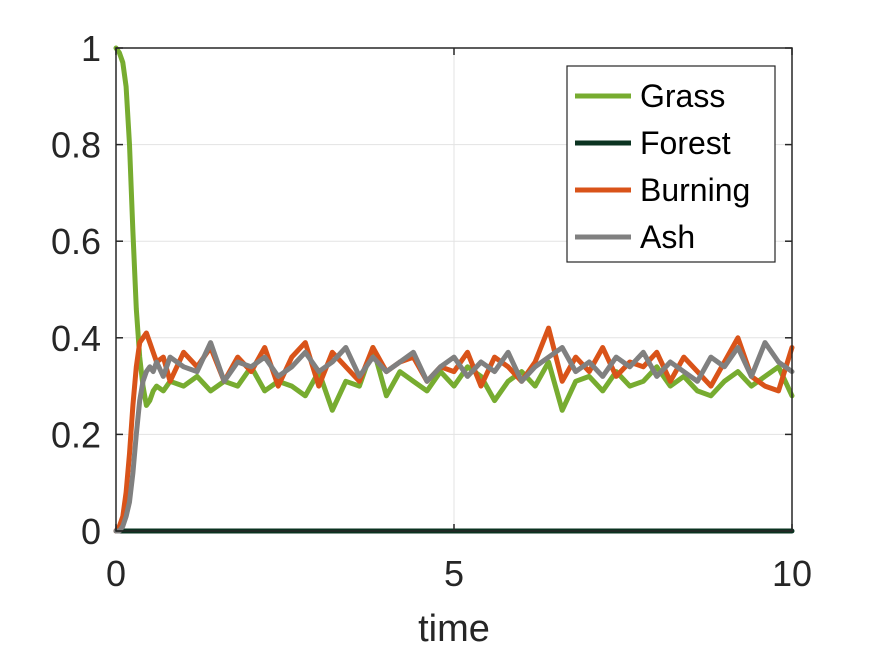 The height and width of the screenshot is (656, 875). What do you see at coordinates (695, 190) in the screenshot?
I see `legend-label-burning: Burning` at bounding box center [695, 190].